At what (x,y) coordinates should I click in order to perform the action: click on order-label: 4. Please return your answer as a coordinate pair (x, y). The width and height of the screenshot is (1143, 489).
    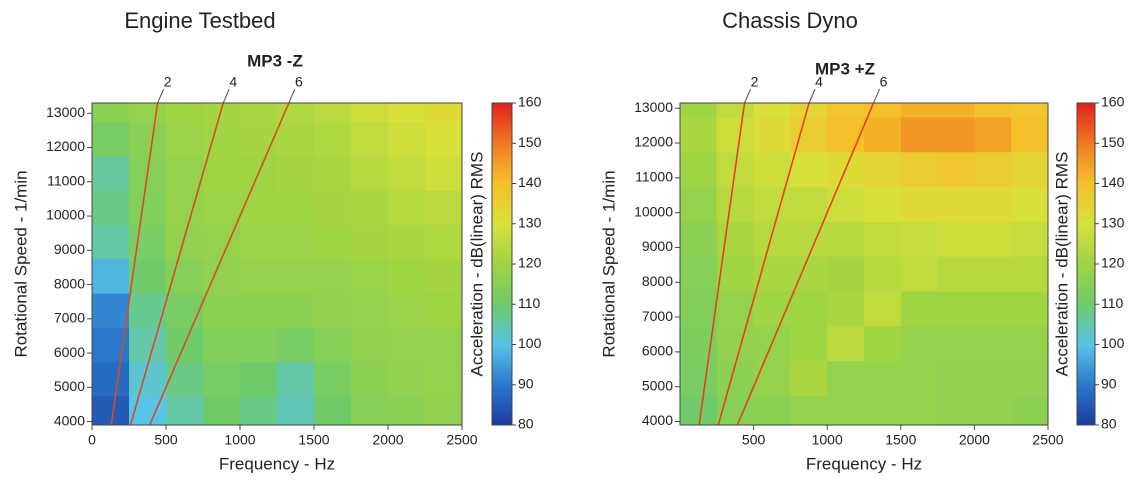
    Looking at the image, I should click on (819, 82).